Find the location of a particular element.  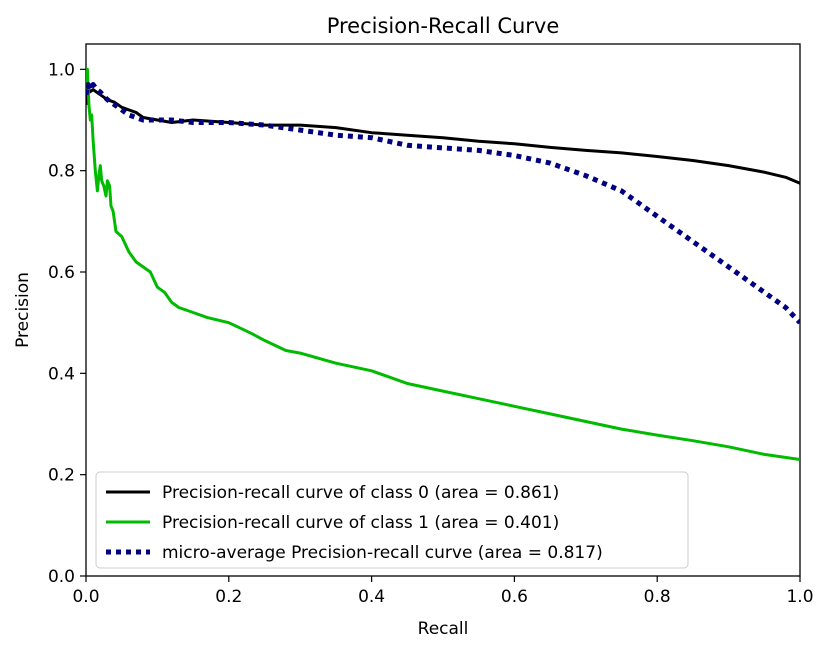

y-tick-label: 0.0 is located at coordinates (61, 577).